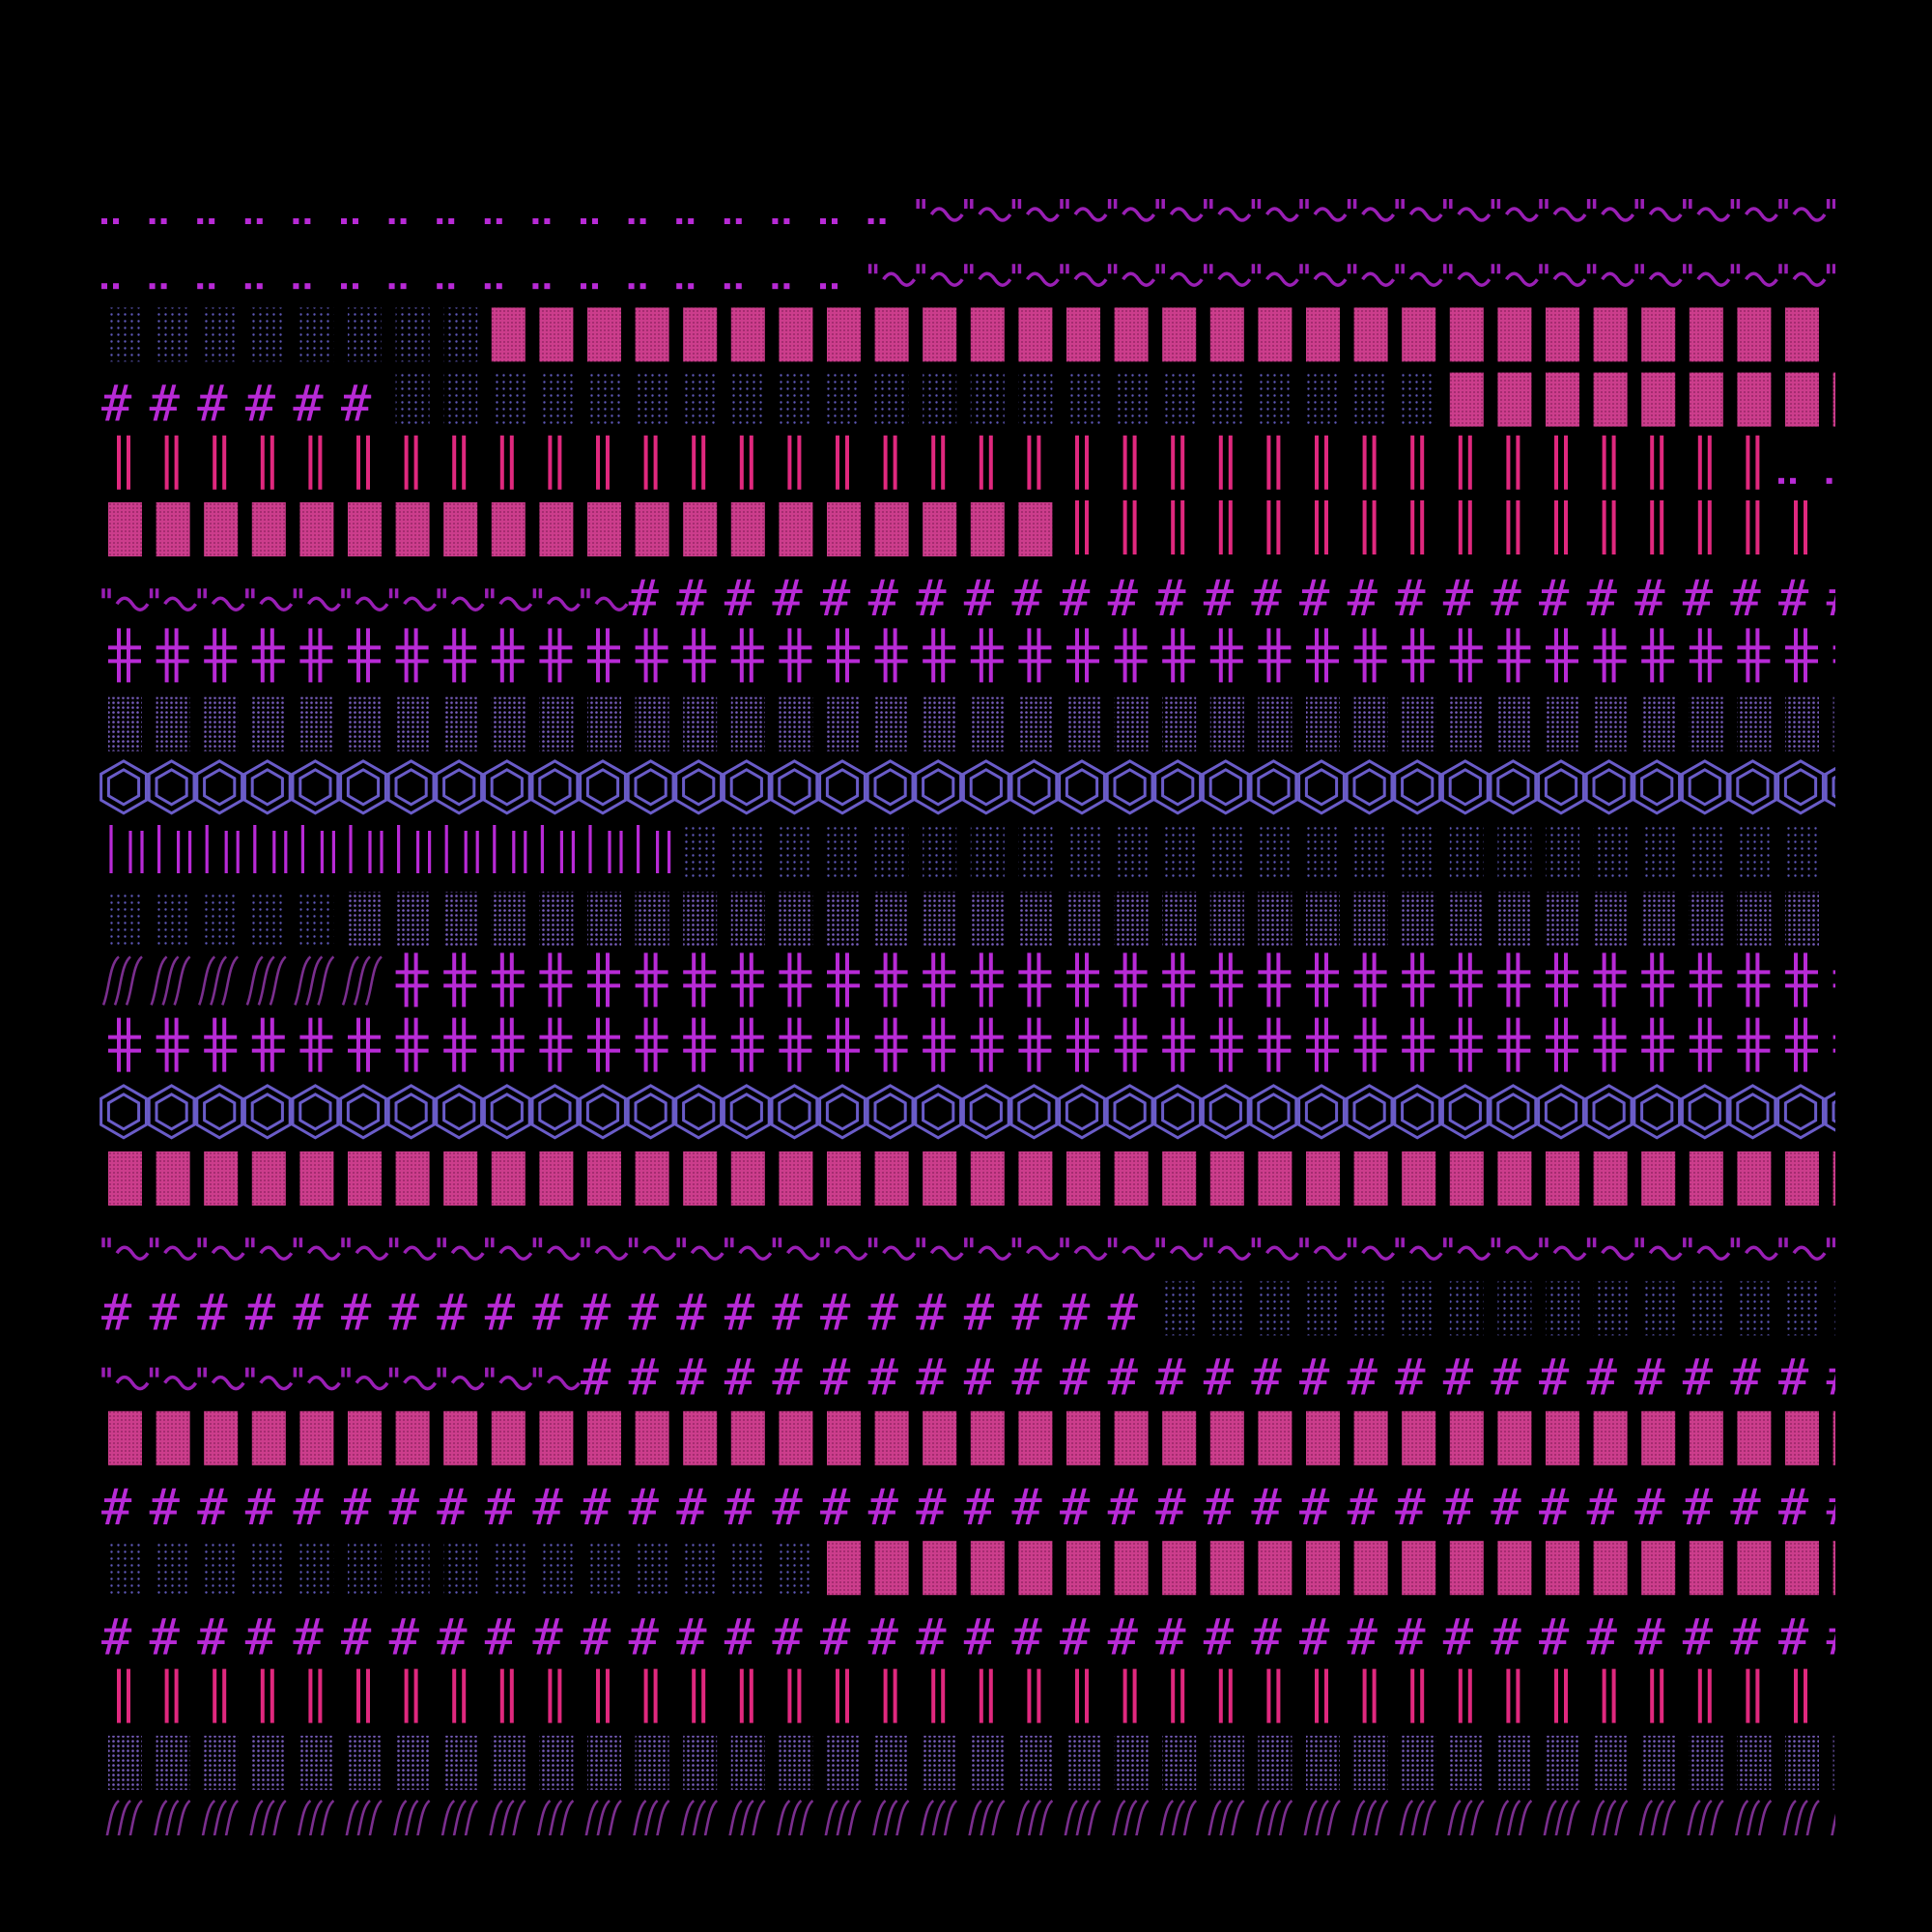 The width and height of the screenshot is (1932, 1932). I want to click on glyph-row: # # # # # # # # # # # # # # # # # # # # # # # # # # # # # # # # # # # # #, so click(968, 1637).